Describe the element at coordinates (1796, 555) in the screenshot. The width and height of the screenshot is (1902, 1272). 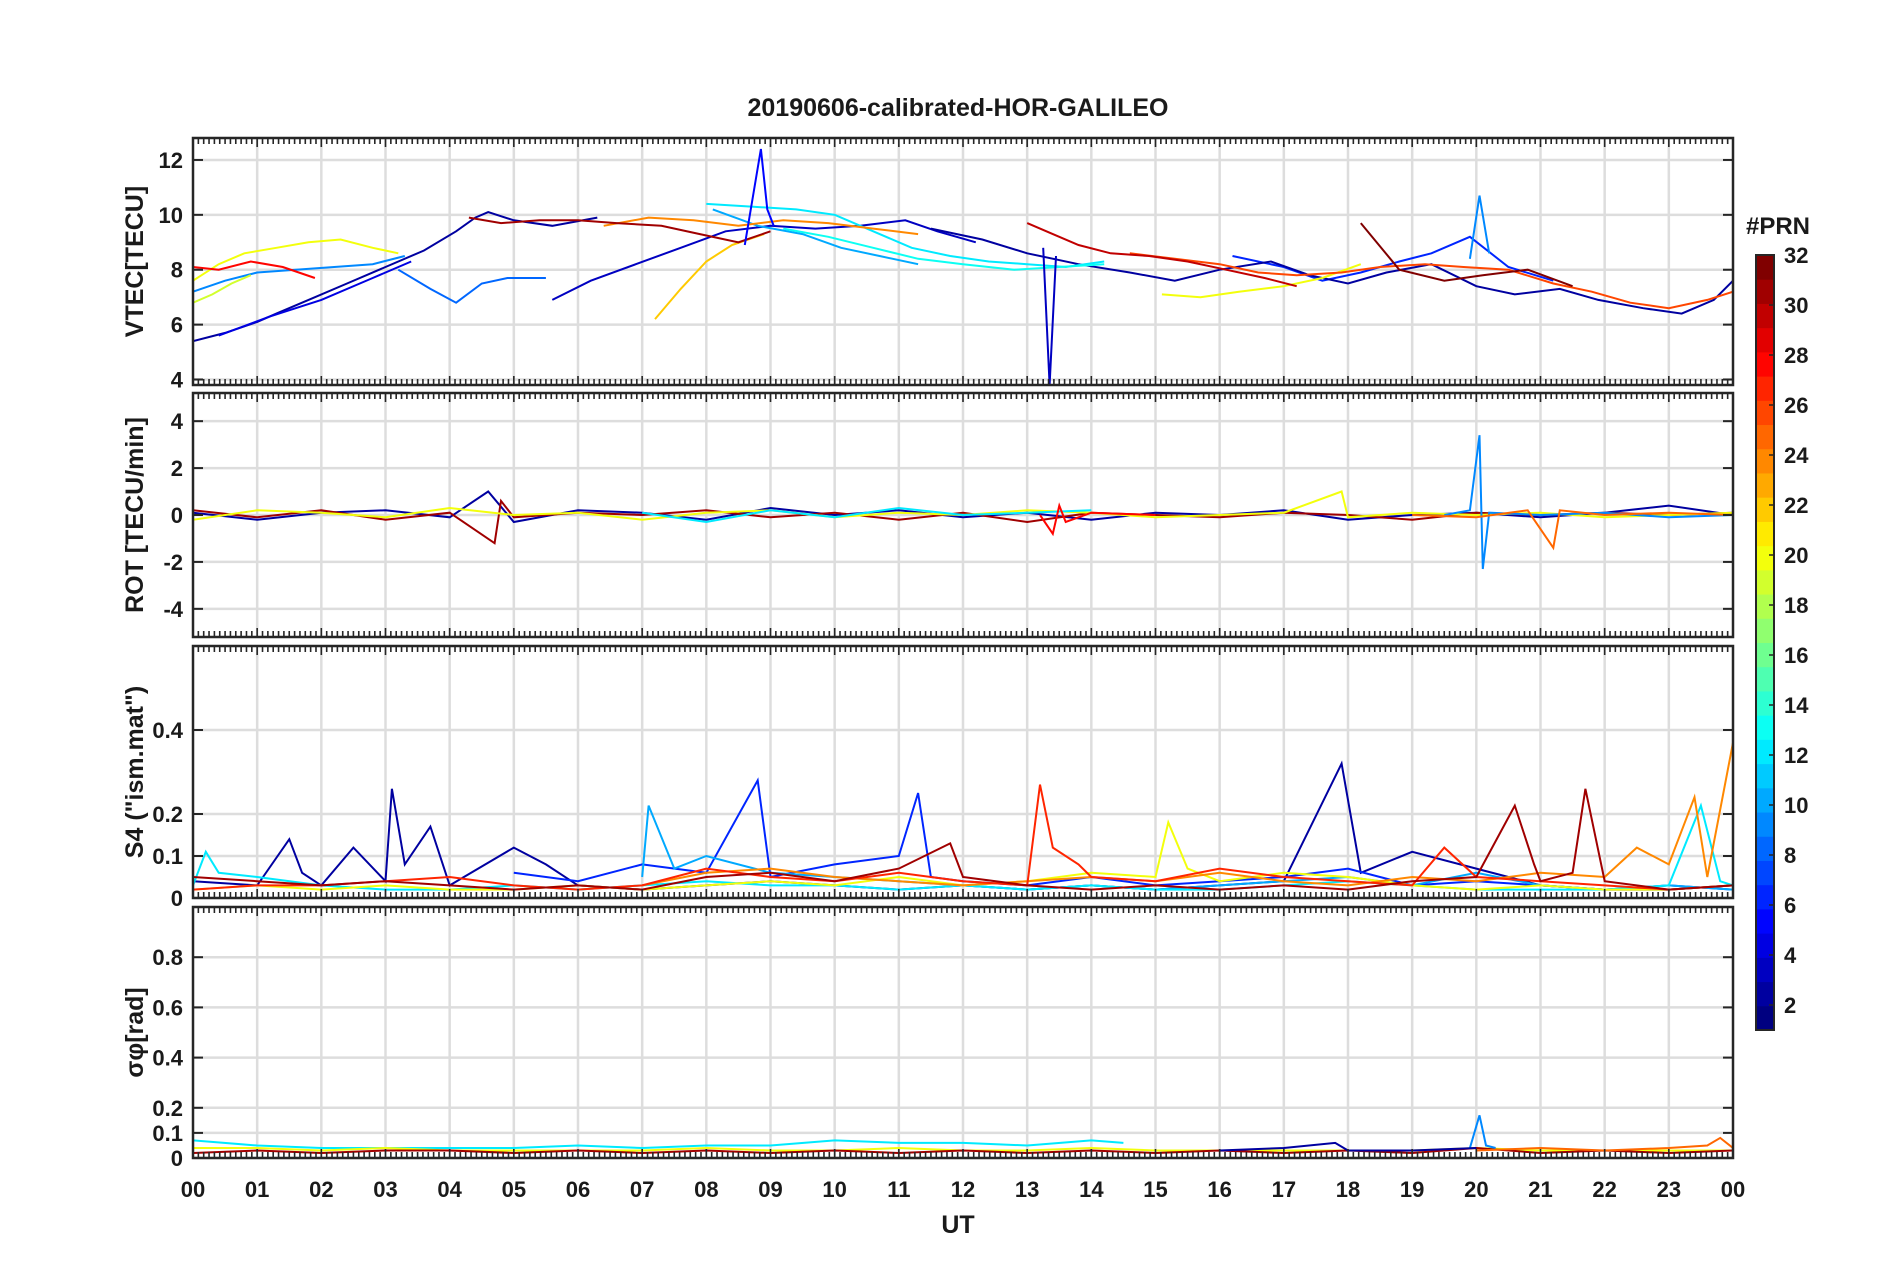
I see `colorbar-tick-label: 20` at that location.